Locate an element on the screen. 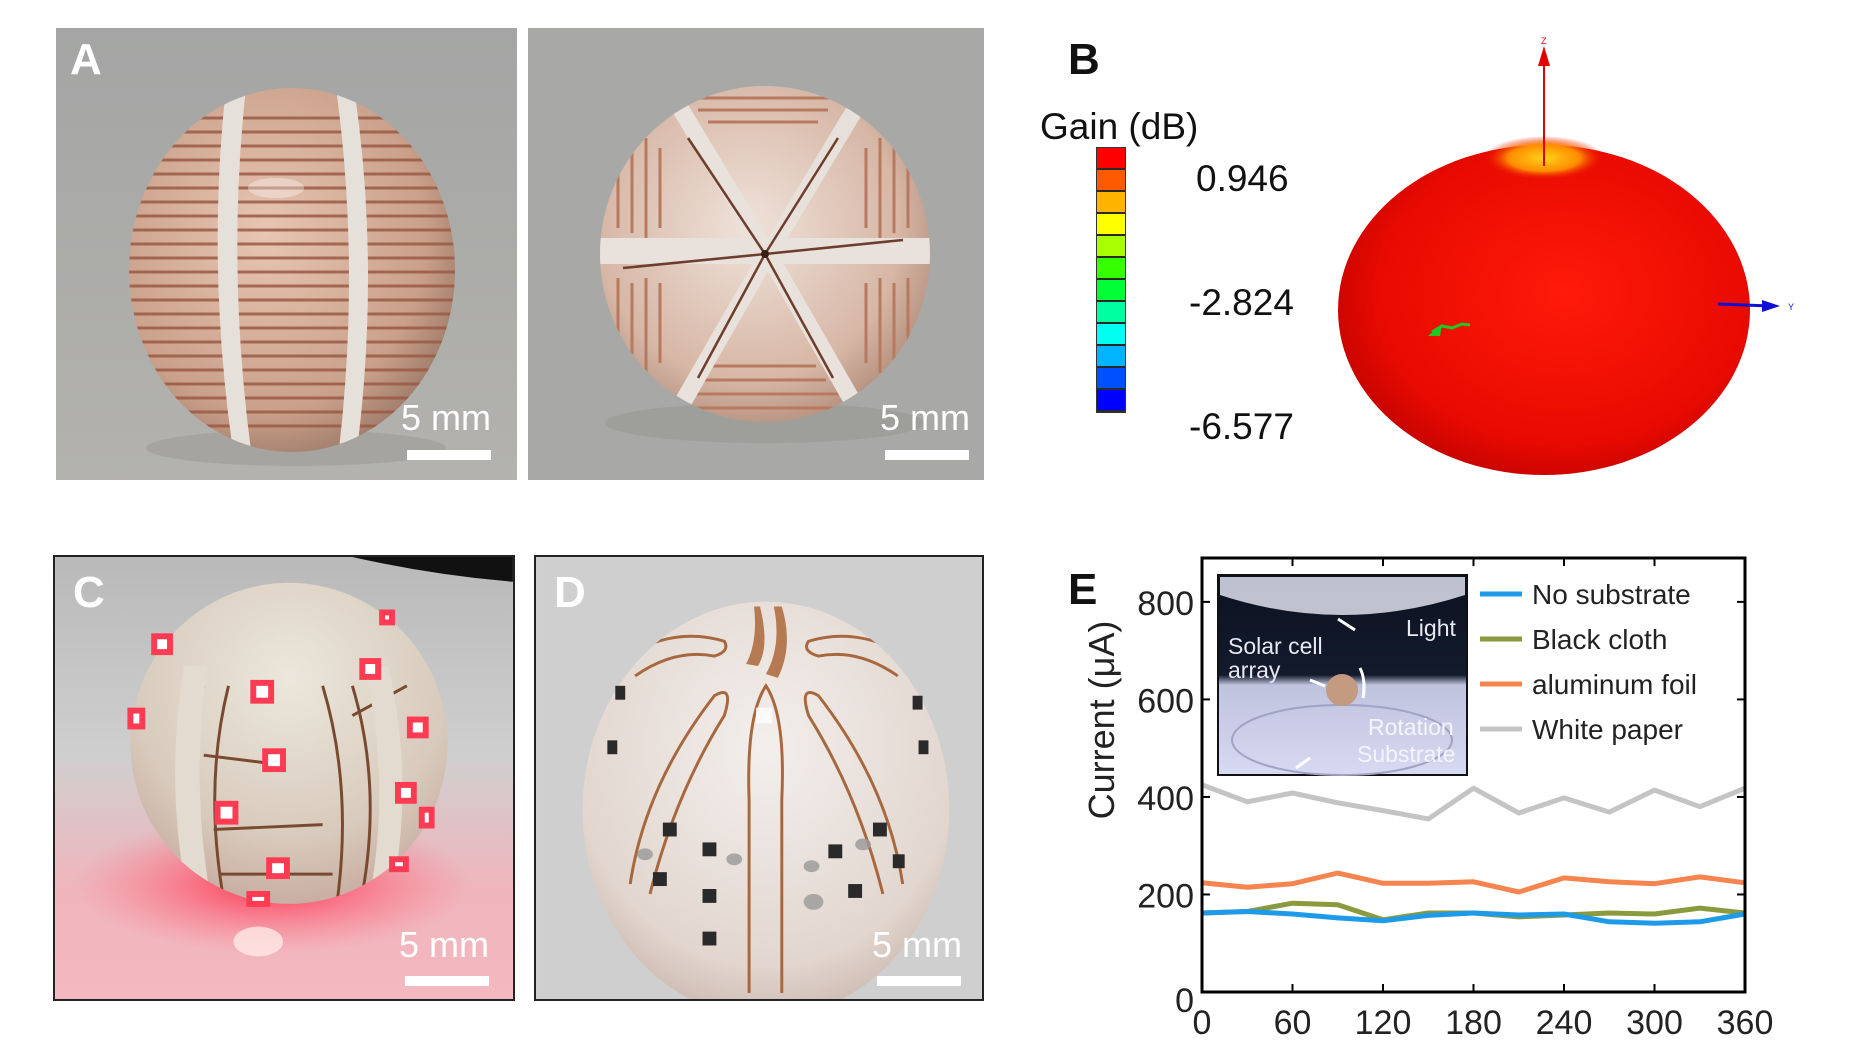  x-tick-label: 300 is located at coordinates (1654, 1023).